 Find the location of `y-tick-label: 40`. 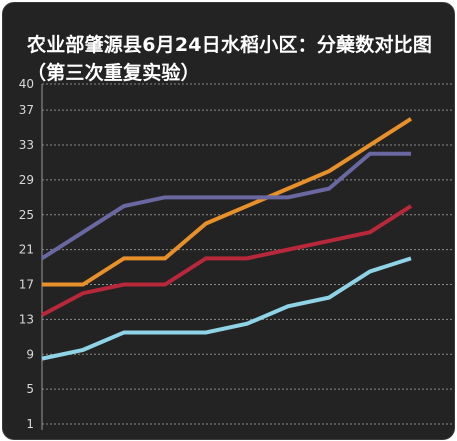

y-tick-label: 40 is located at coordinates (26, 84).